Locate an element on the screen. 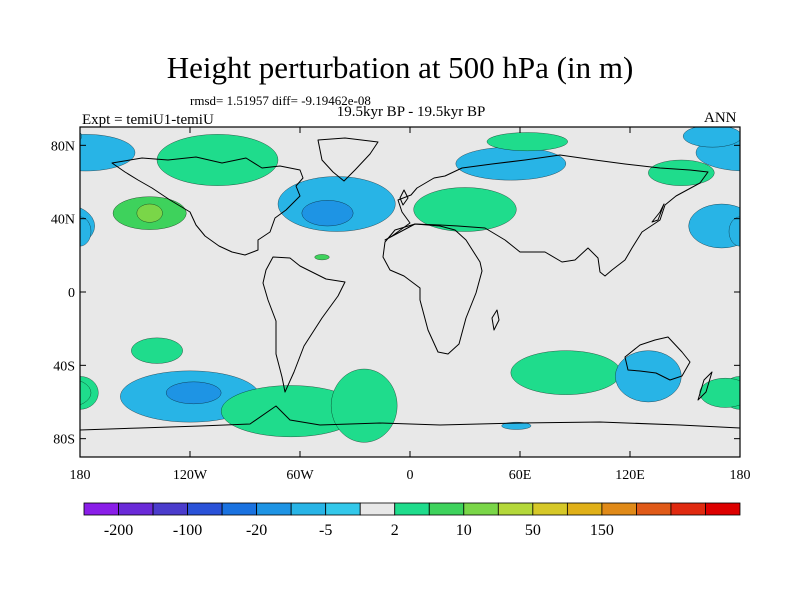 This screenshot has height=600, width=800. x-tick-label: 120E is located at coordinates (630, 475).